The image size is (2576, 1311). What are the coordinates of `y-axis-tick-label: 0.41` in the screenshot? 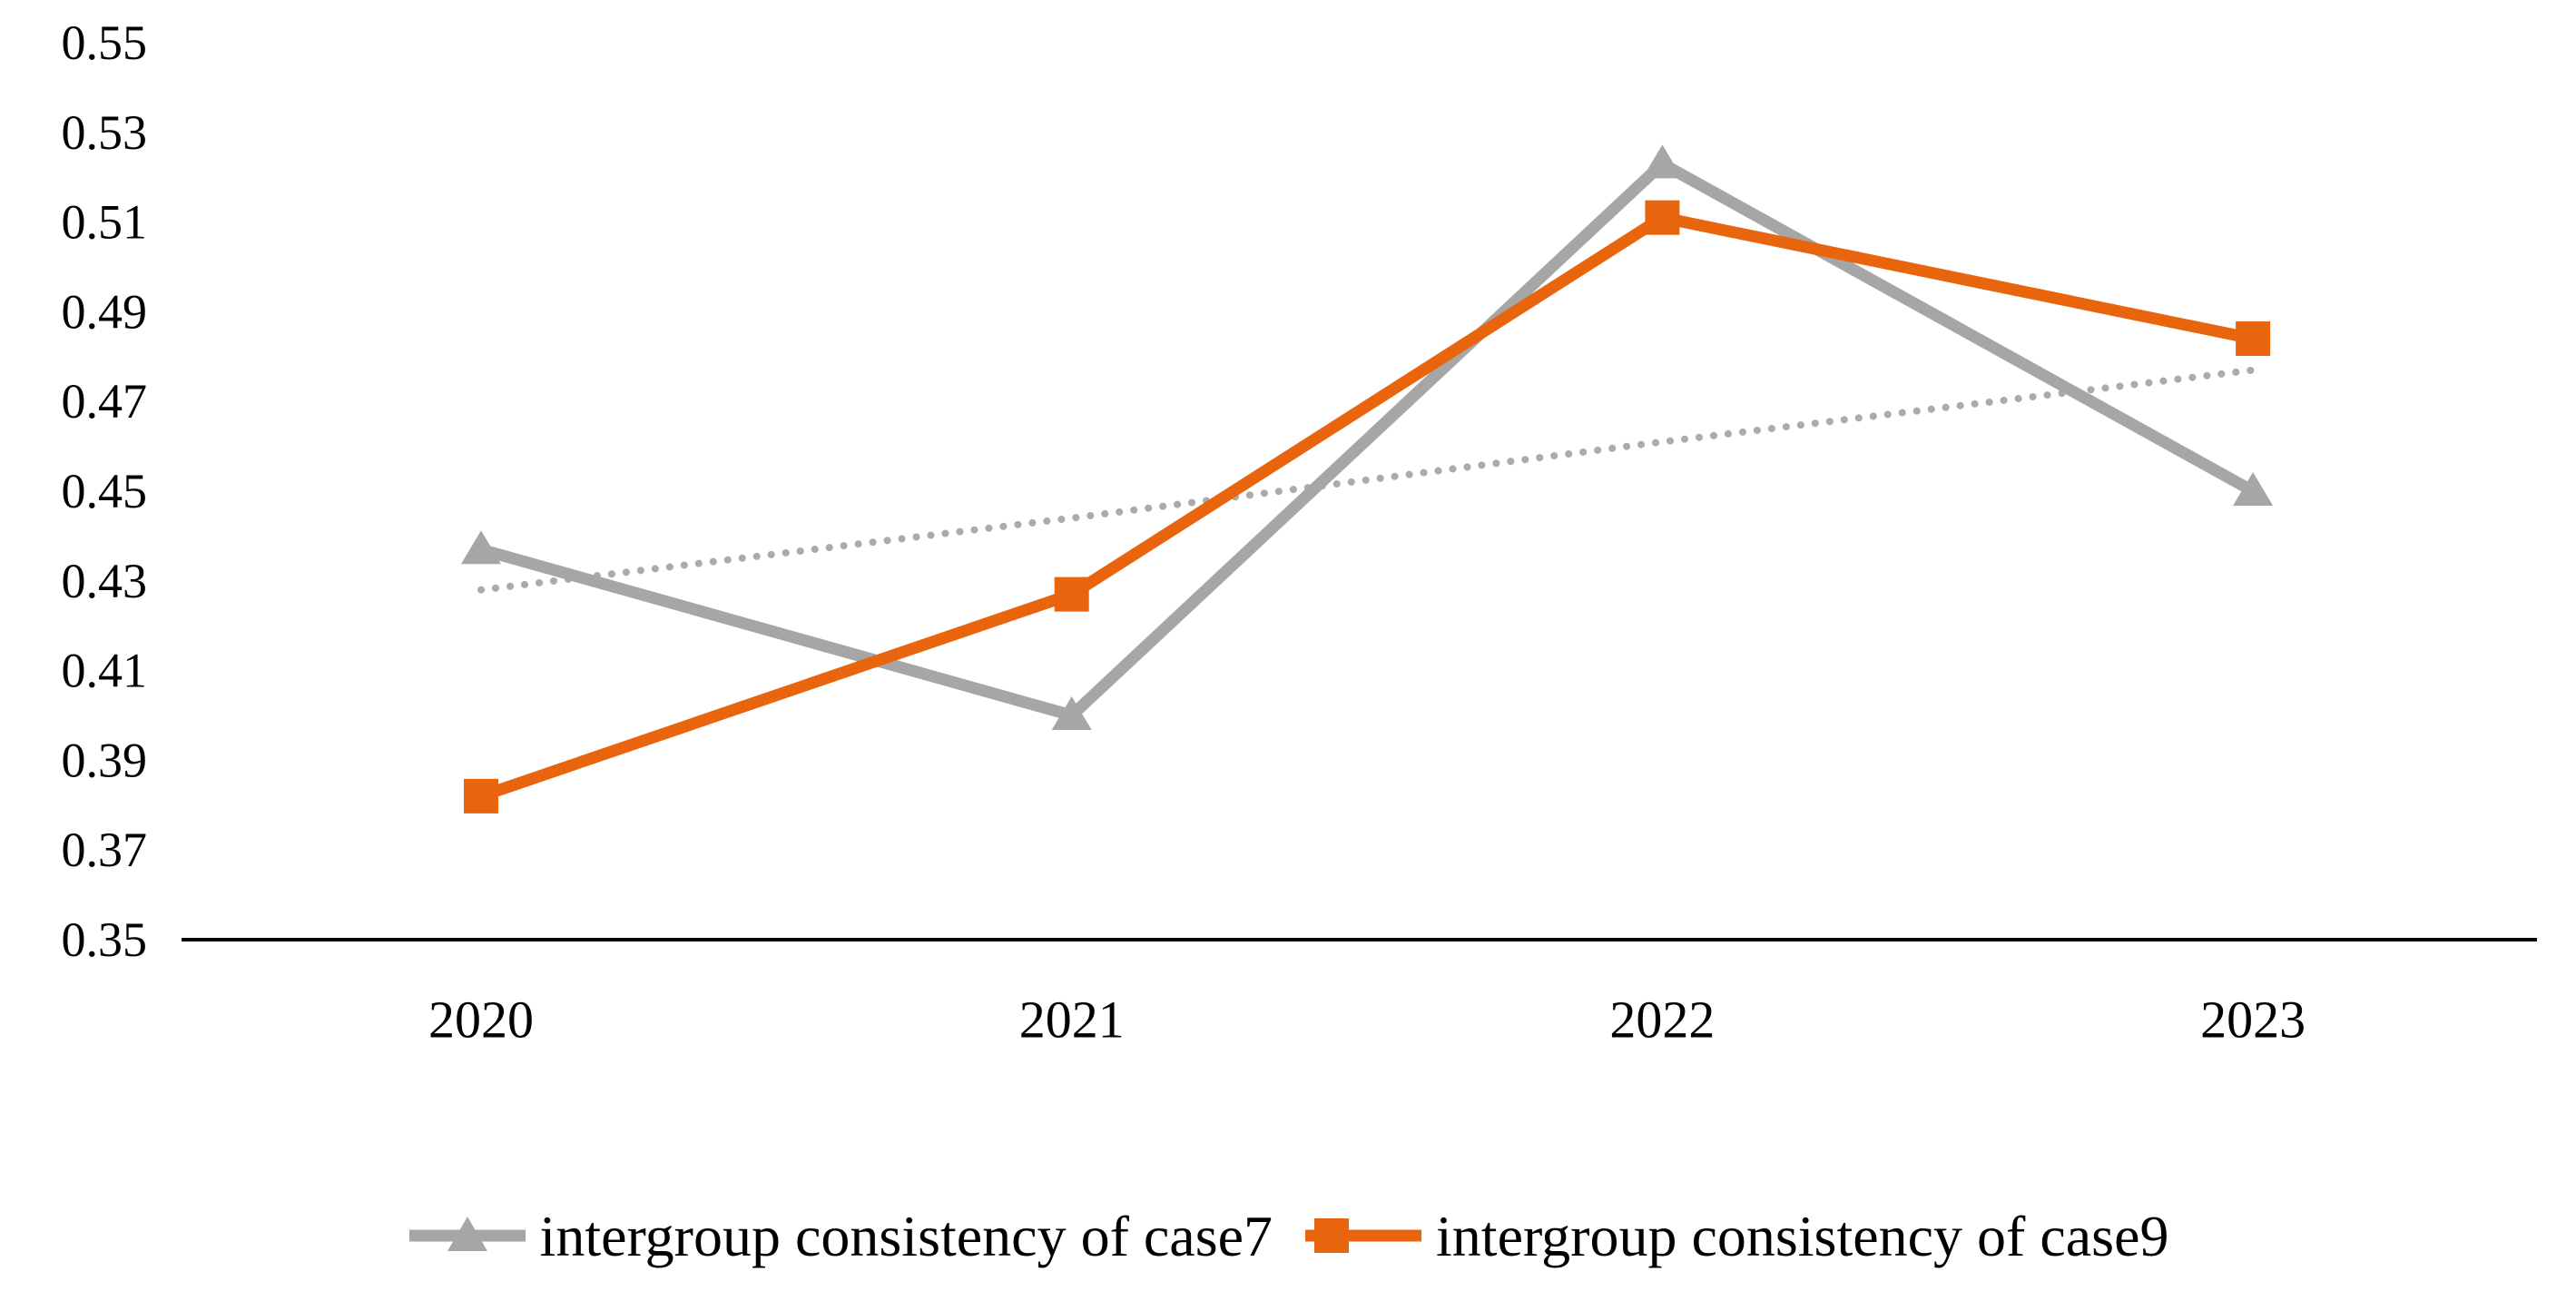 It's located at (105, 671).